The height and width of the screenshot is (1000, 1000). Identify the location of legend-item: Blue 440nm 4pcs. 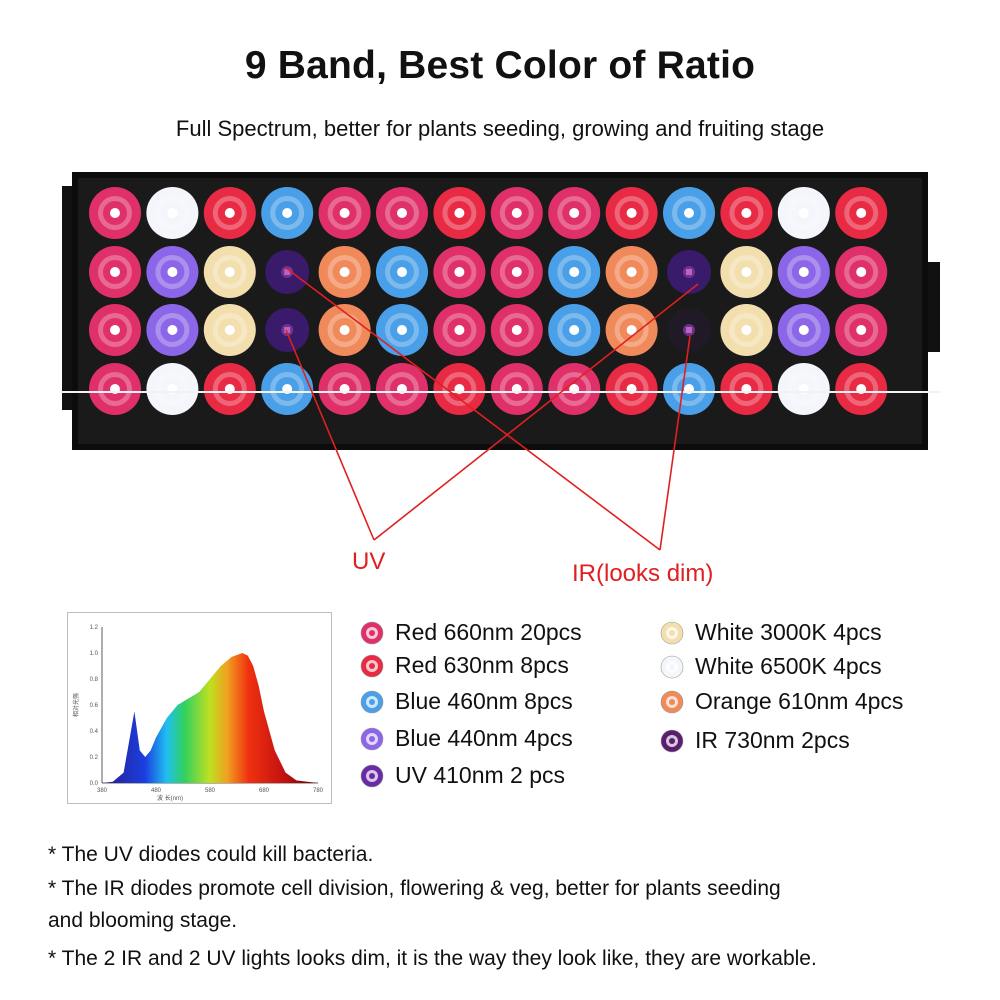
(466, 738).